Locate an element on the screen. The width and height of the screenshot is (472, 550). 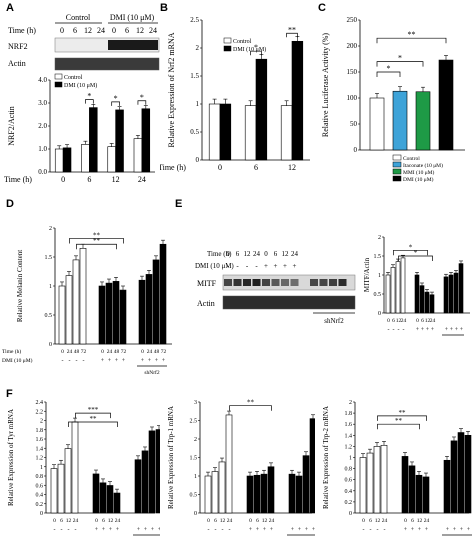
significance-label: *** is located at coordinates (93, 410).